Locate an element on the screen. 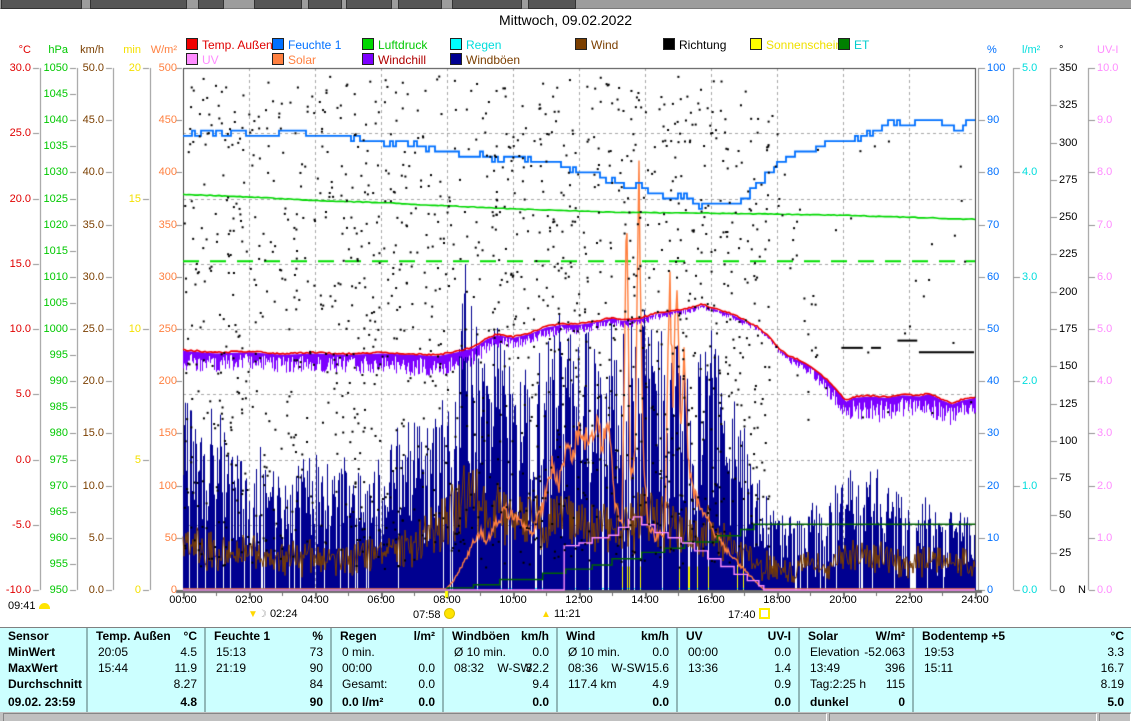 Image resolution: width=1131 pixels, height=721 pixels. table-cell-row: 0.0 is located at coordinates (617, 702).